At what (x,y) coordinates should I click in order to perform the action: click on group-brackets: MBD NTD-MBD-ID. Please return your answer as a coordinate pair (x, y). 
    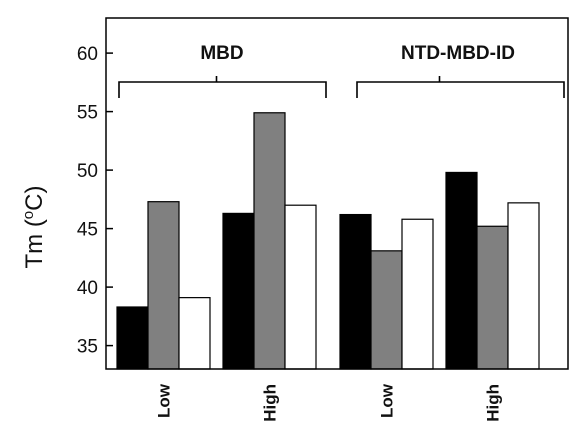
    Looking at the image, I should click on (341, 70).